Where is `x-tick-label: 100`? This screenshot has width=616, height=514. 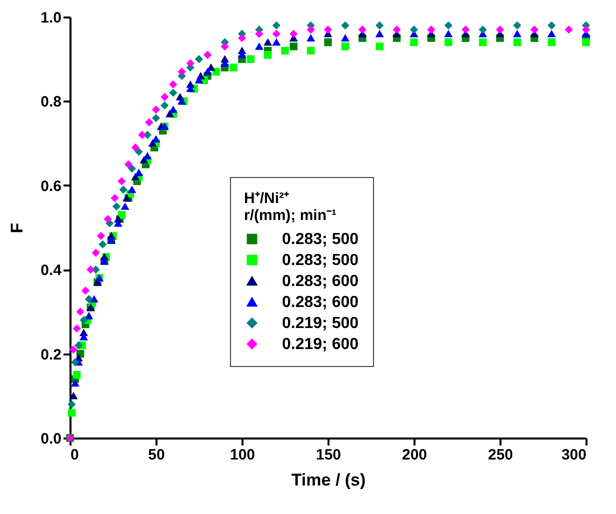 x-tick-label: 100 is located at coordinates (243, 455).